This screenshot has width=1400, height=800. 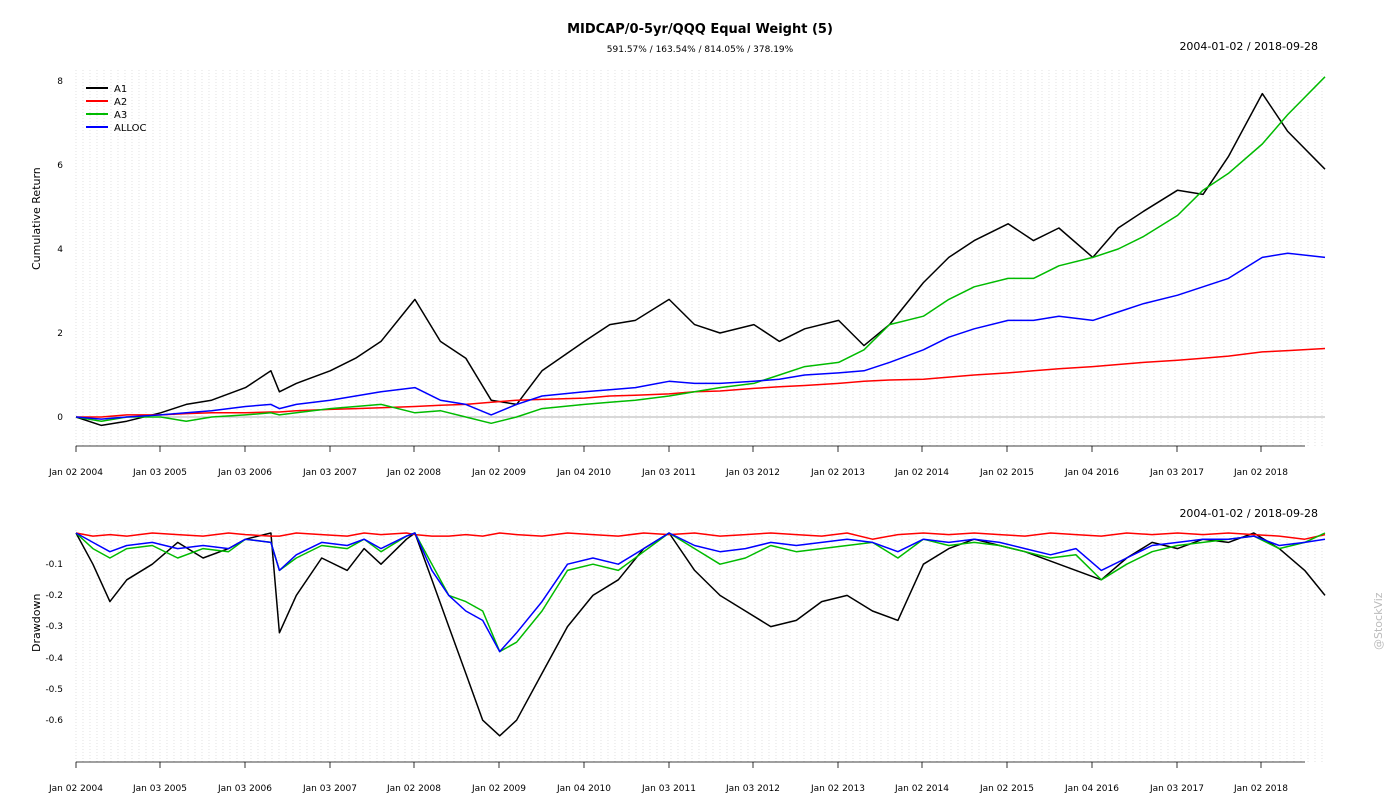 What do you see at coordinates (752, 789) in the screenshot?
I see `bottom-x-tick-label: Jan 03 2012` at bounding box center [752, 789].